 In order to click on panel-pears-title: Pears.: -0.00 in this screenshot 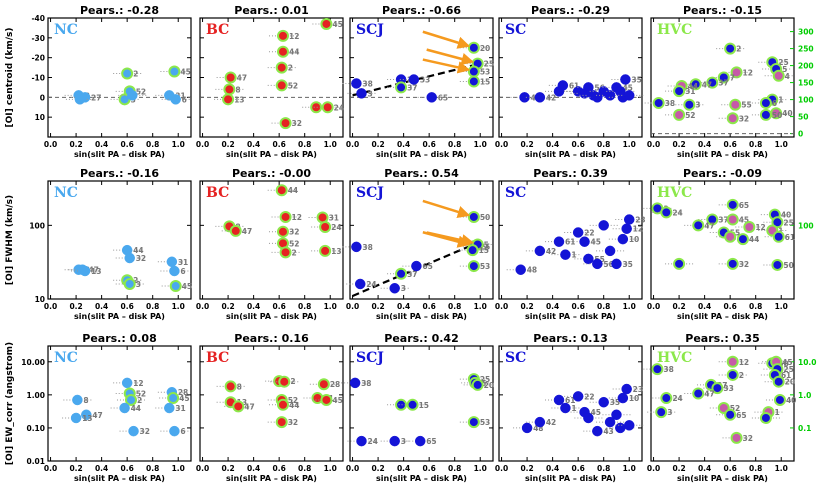, I will do `click(271, 173)`.